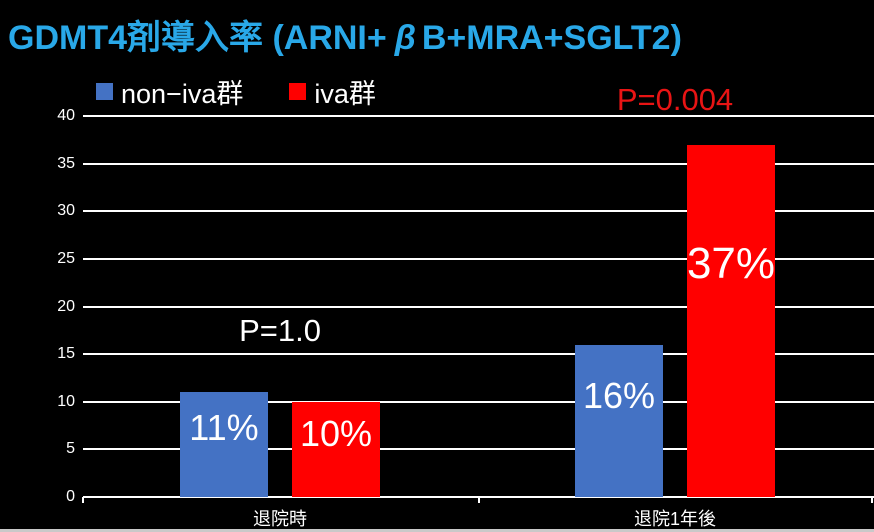 The image size is (874, 532). I want to click on x-axis-category-label-2: 退院1年後, so click(675, 519).